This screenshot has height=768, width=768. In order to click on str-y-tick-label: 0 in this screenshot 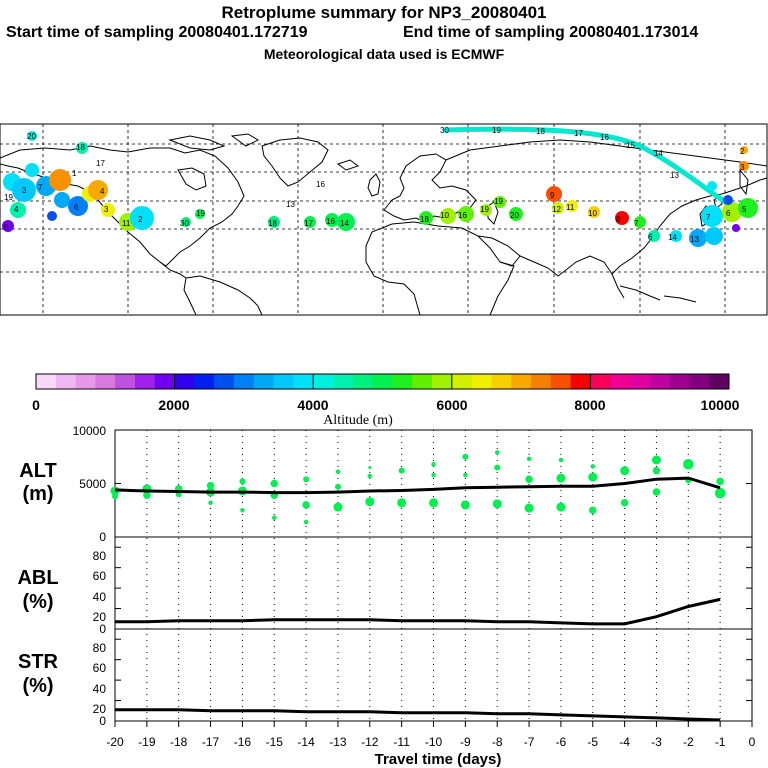, I will do `click(102, 721)`.